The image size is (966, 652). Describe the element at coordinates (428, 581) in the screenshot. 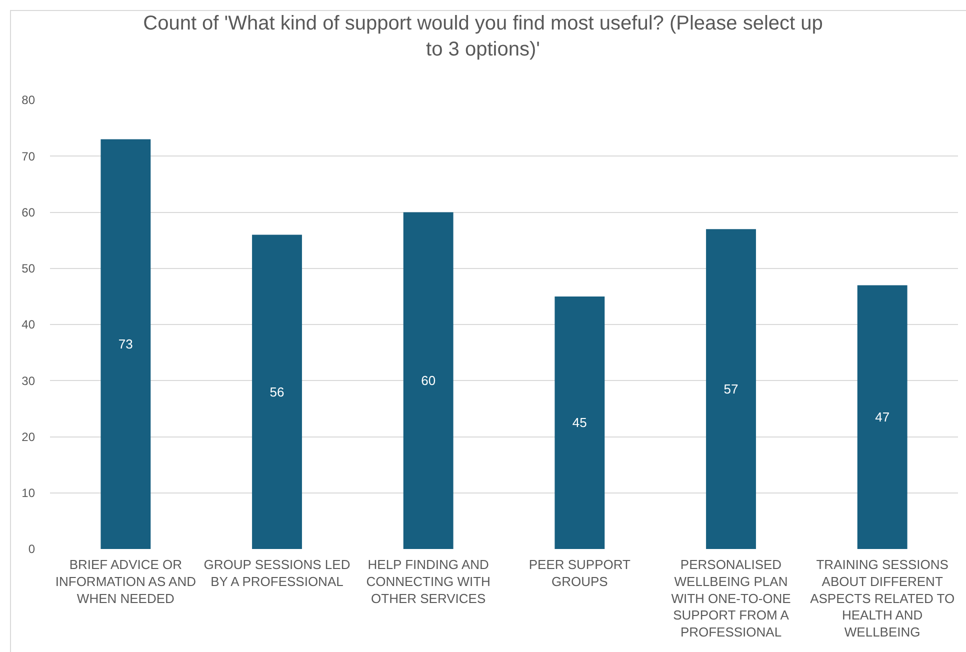

I see `x-tick-label: HELP FINDING AND CONNECTING WITH OTHER SERVICES` at that location.